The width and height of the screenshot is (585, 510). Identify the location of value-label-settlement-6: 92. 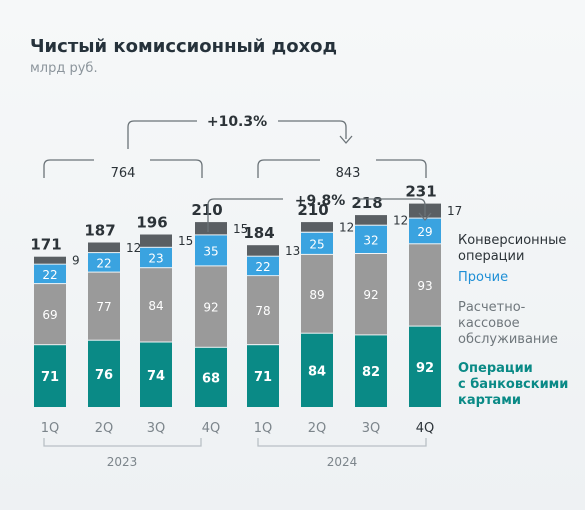
(370, 295).